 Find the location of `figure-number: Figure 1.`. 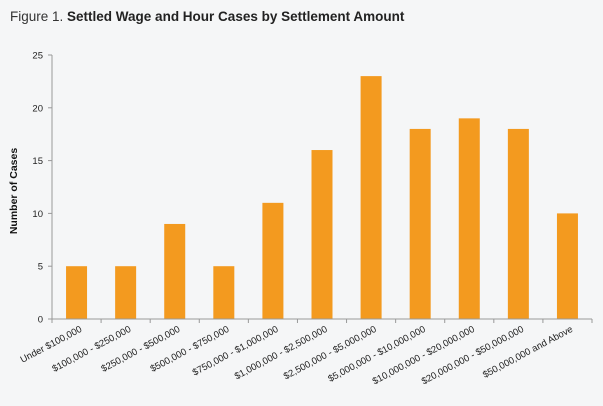

figure-number: Figure 1. is located at coordinates (37, 16).